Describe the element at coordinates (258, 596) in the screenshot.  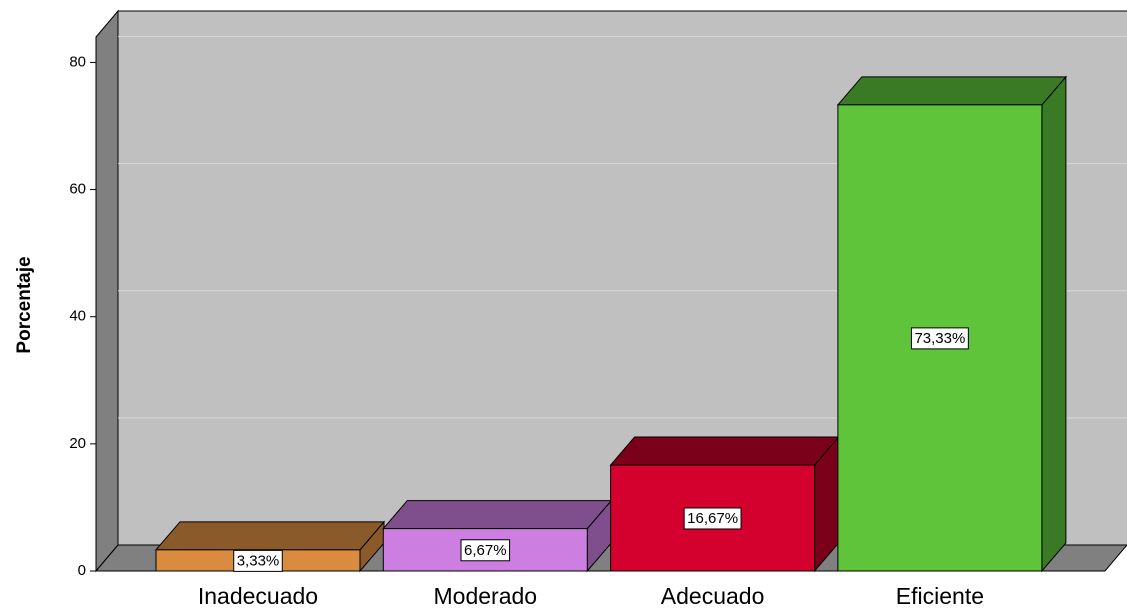
I see `x-tick-label: Inadecuado` at that location.